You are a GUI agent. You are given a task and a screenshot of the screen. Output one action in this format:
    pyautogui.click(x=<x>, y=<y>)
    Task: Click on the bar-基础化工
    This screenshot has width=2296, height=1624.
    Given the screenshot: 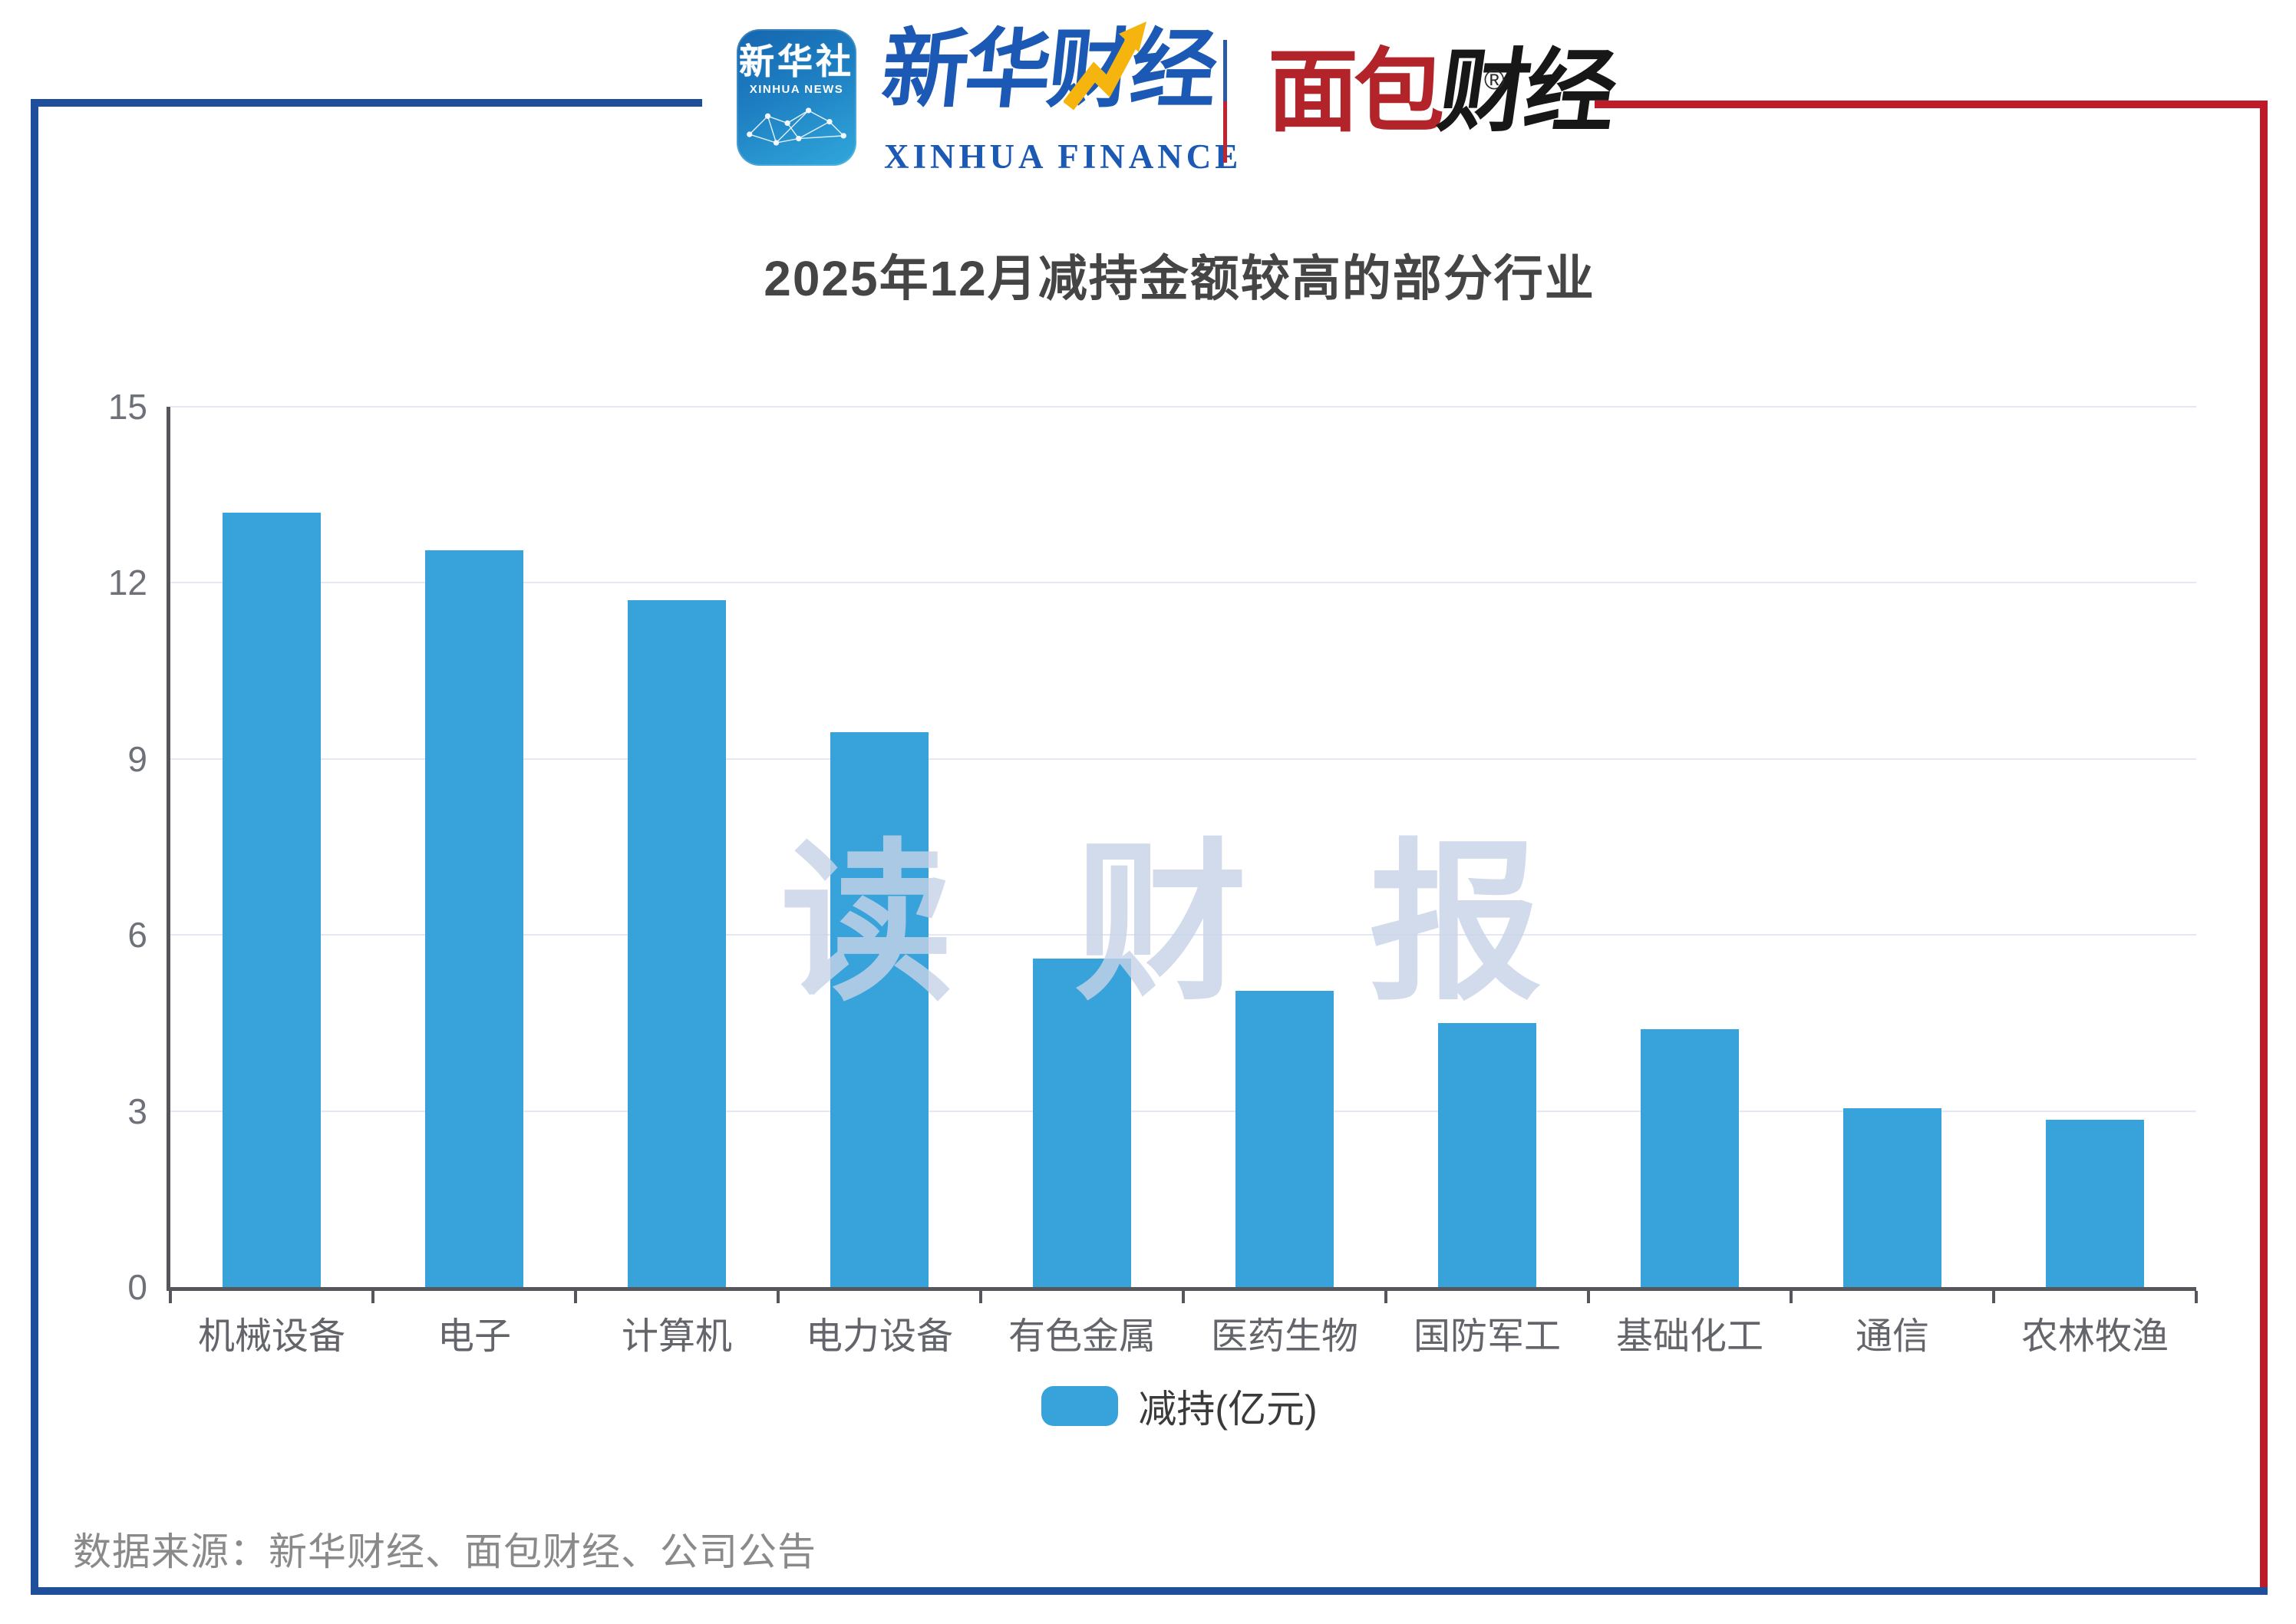 What is the action you would take?
    pyautogui.click(x=1690, y=1157)
    